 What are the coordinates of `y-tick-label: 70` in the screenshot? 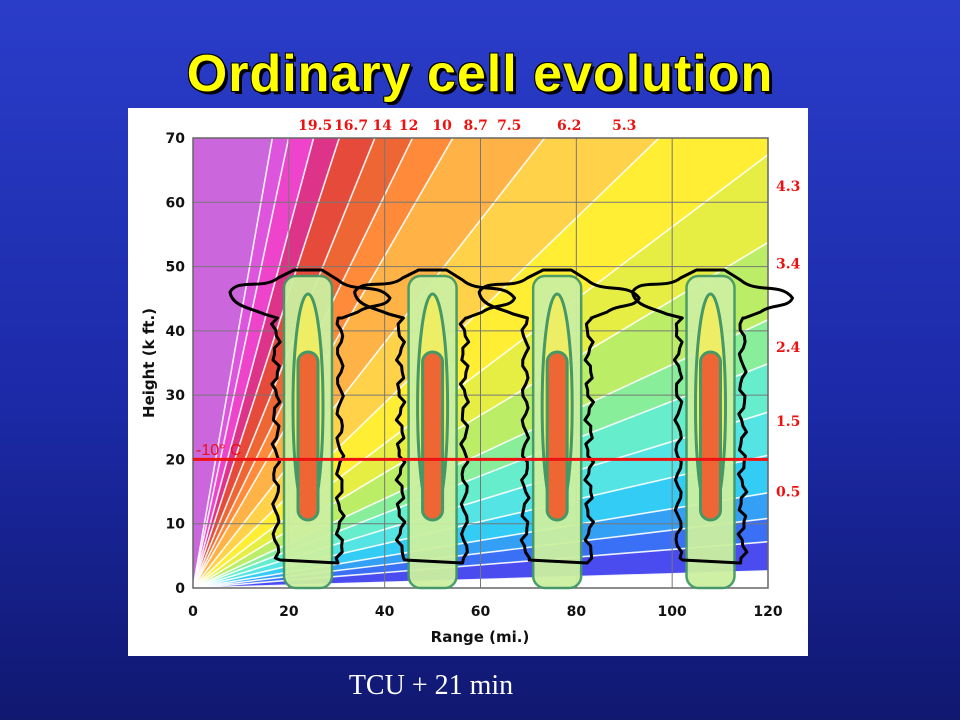 It's located at (176, 139).